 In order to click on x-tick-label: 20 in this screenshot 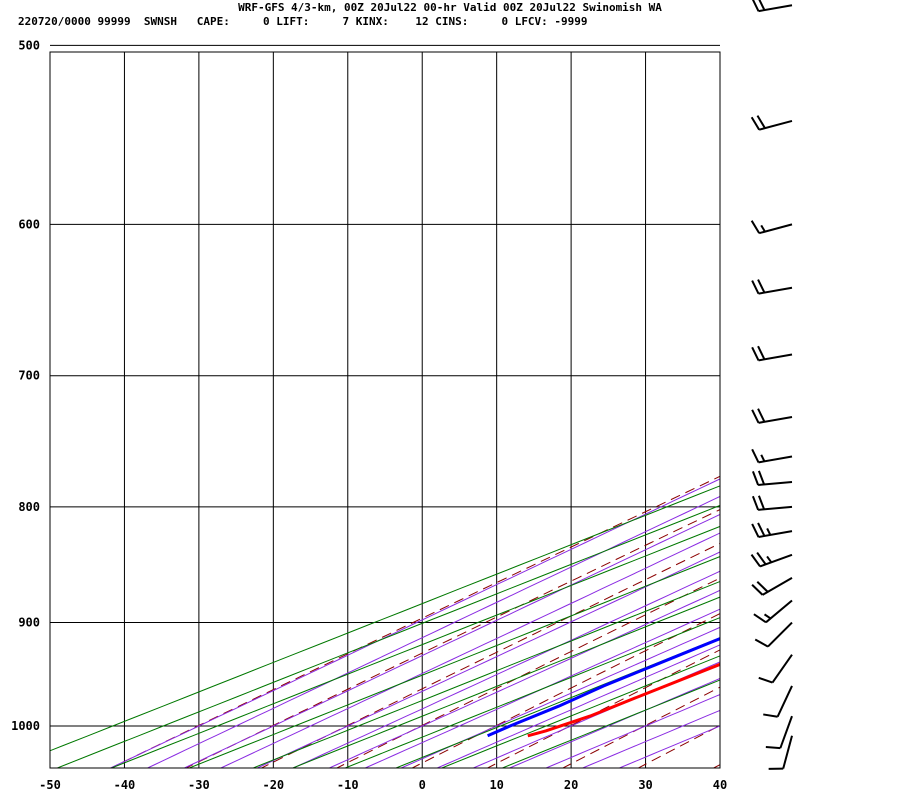, I will do `click(571, 785)`.